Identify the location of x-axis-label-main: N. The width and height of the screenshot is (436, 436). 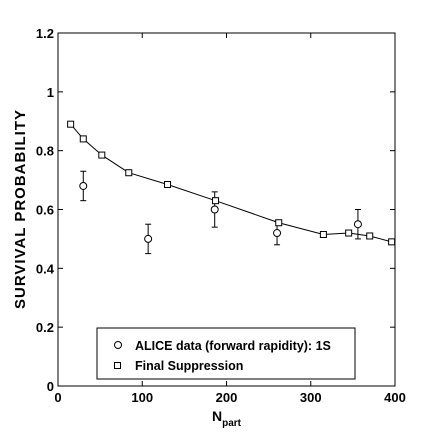
(217, 416).